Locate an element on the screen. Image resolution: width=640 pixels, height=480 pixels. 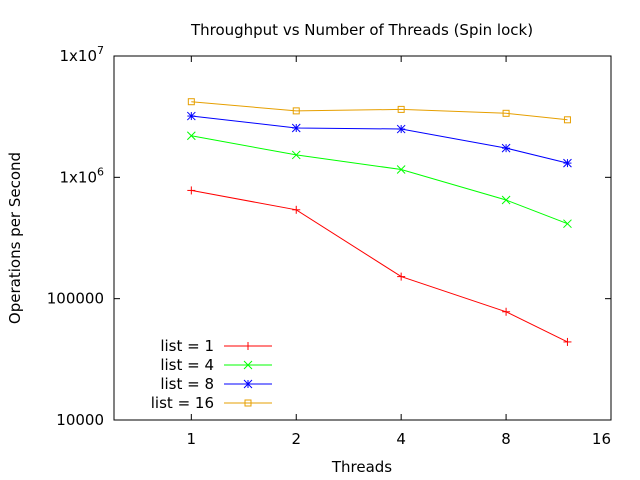
y-tick-label-exponent: 6 is located at coordinates (100, 171).